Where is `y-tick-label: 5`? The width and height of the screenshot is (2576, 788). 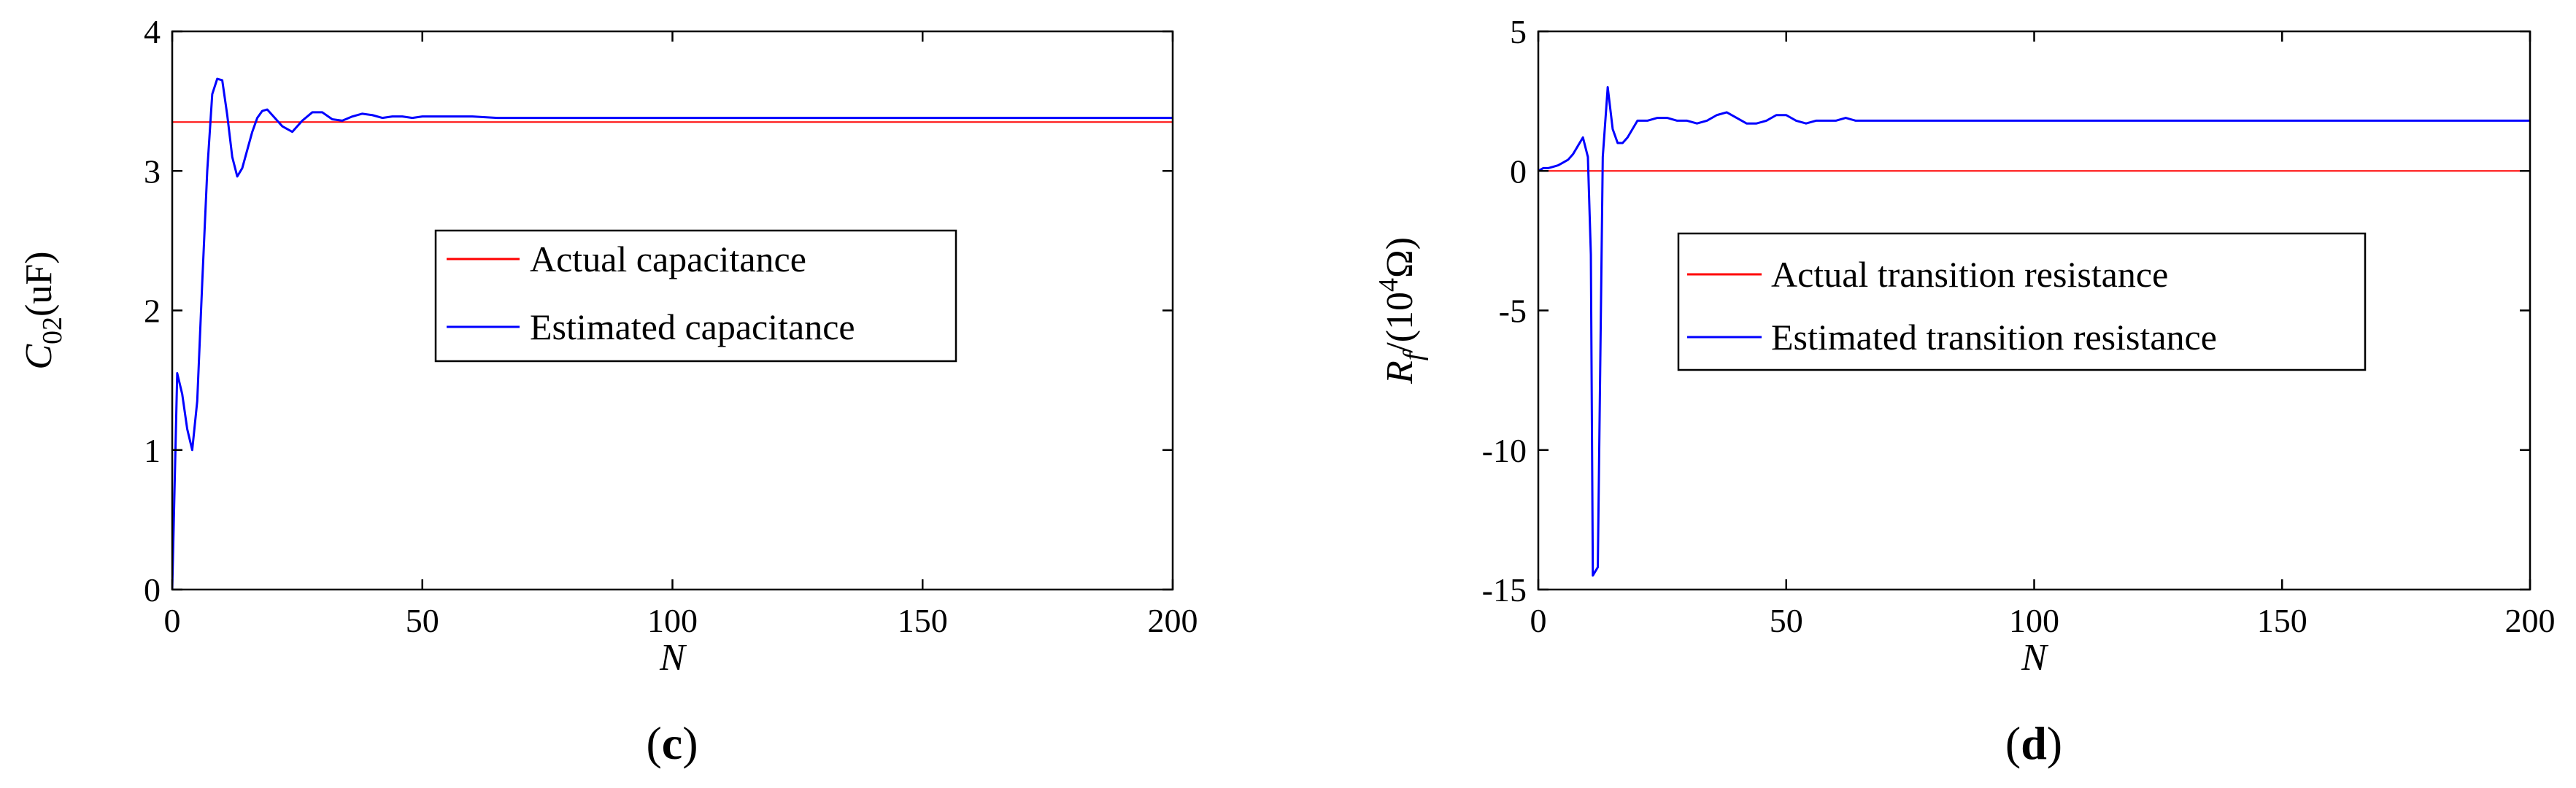
y-tick-label: 5 is located at coordinates (1518, 31).